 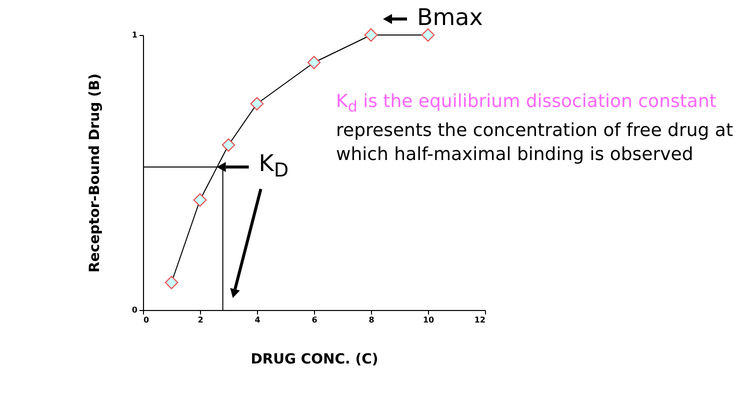 I want to click on x-tick-label: 4, so click(x=257, y=320).